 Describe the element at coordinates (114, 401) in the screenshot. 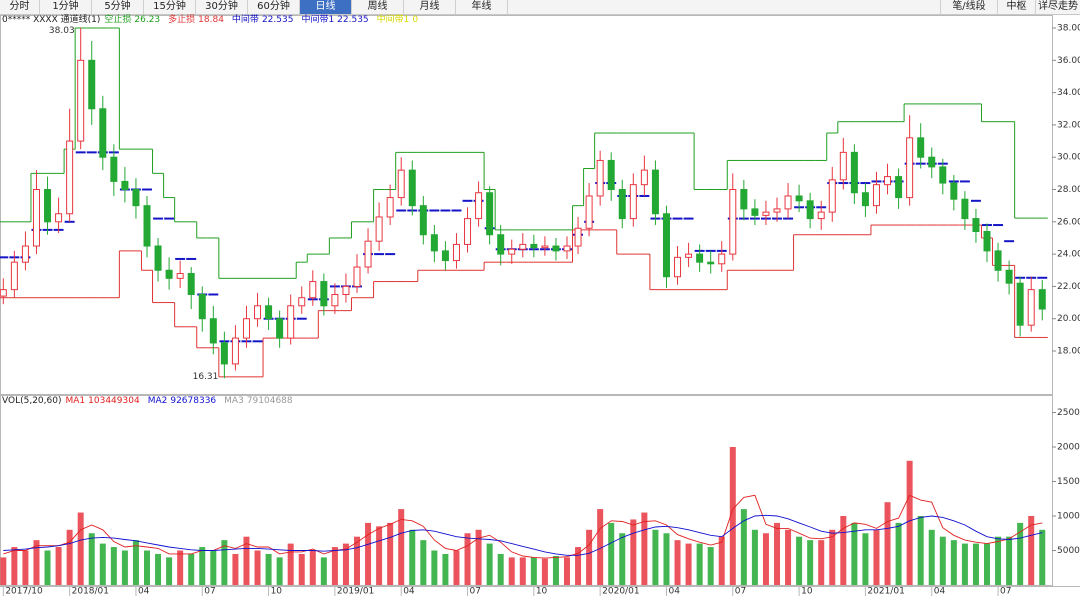

I see `legend-value: 103449304` at that location.